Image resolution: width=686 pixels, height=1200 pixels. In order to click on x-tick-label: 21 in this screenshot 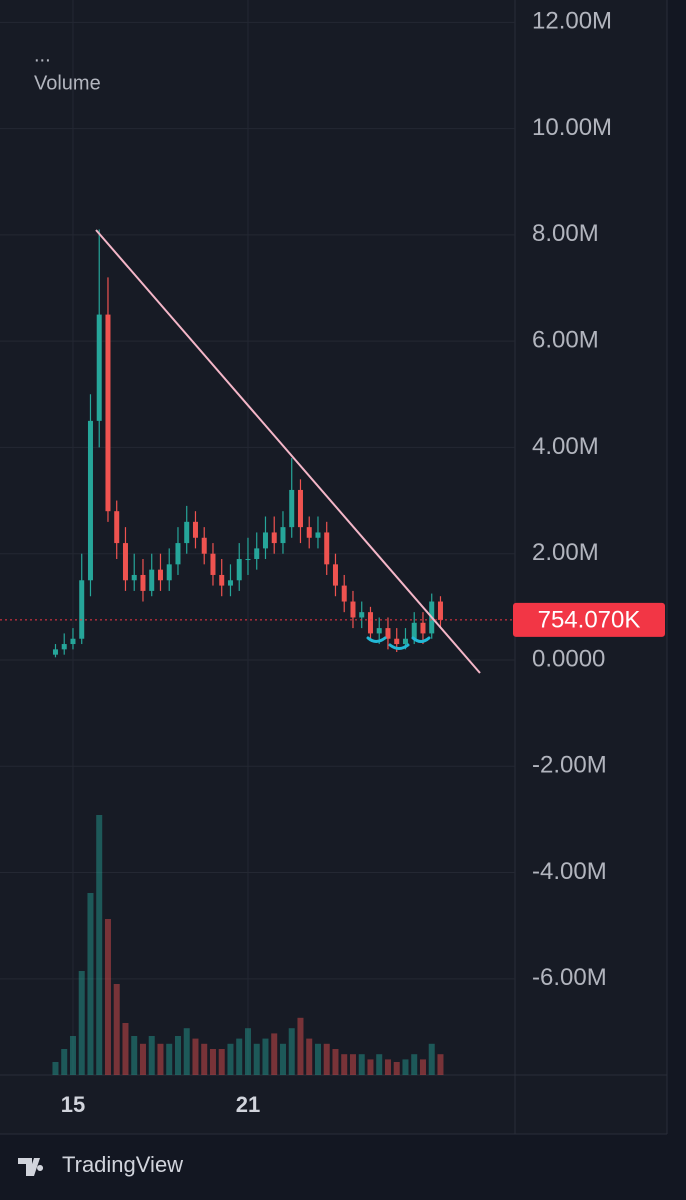, I will do `click(248, 1104)`.